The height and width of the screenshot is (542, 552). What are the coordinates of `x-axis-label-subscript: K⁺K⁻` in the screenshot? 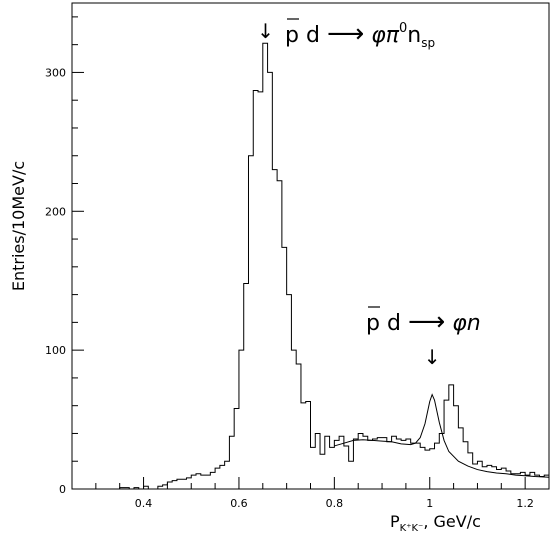 It's located at (412, 528).